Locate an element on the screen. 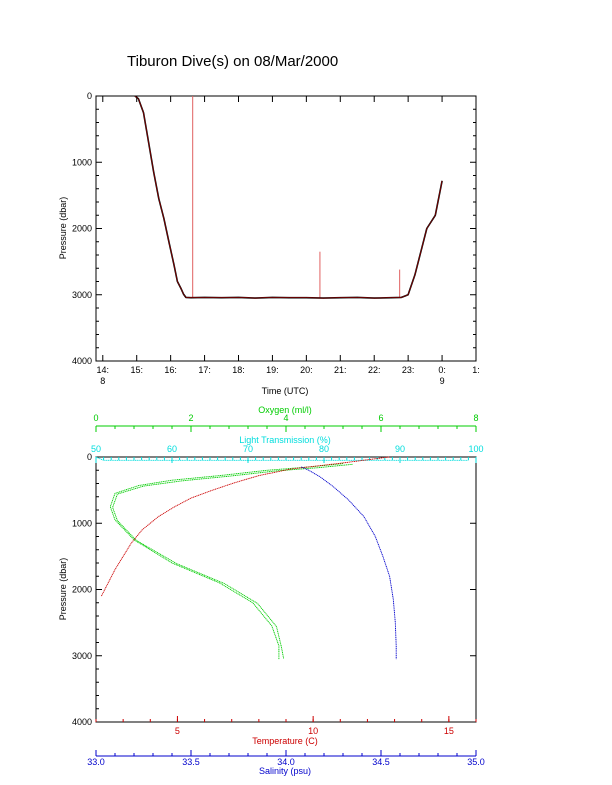 This screenshot has height=785, width=612. oxygen-tick-label: 8 is located at coordinates (475, 418).